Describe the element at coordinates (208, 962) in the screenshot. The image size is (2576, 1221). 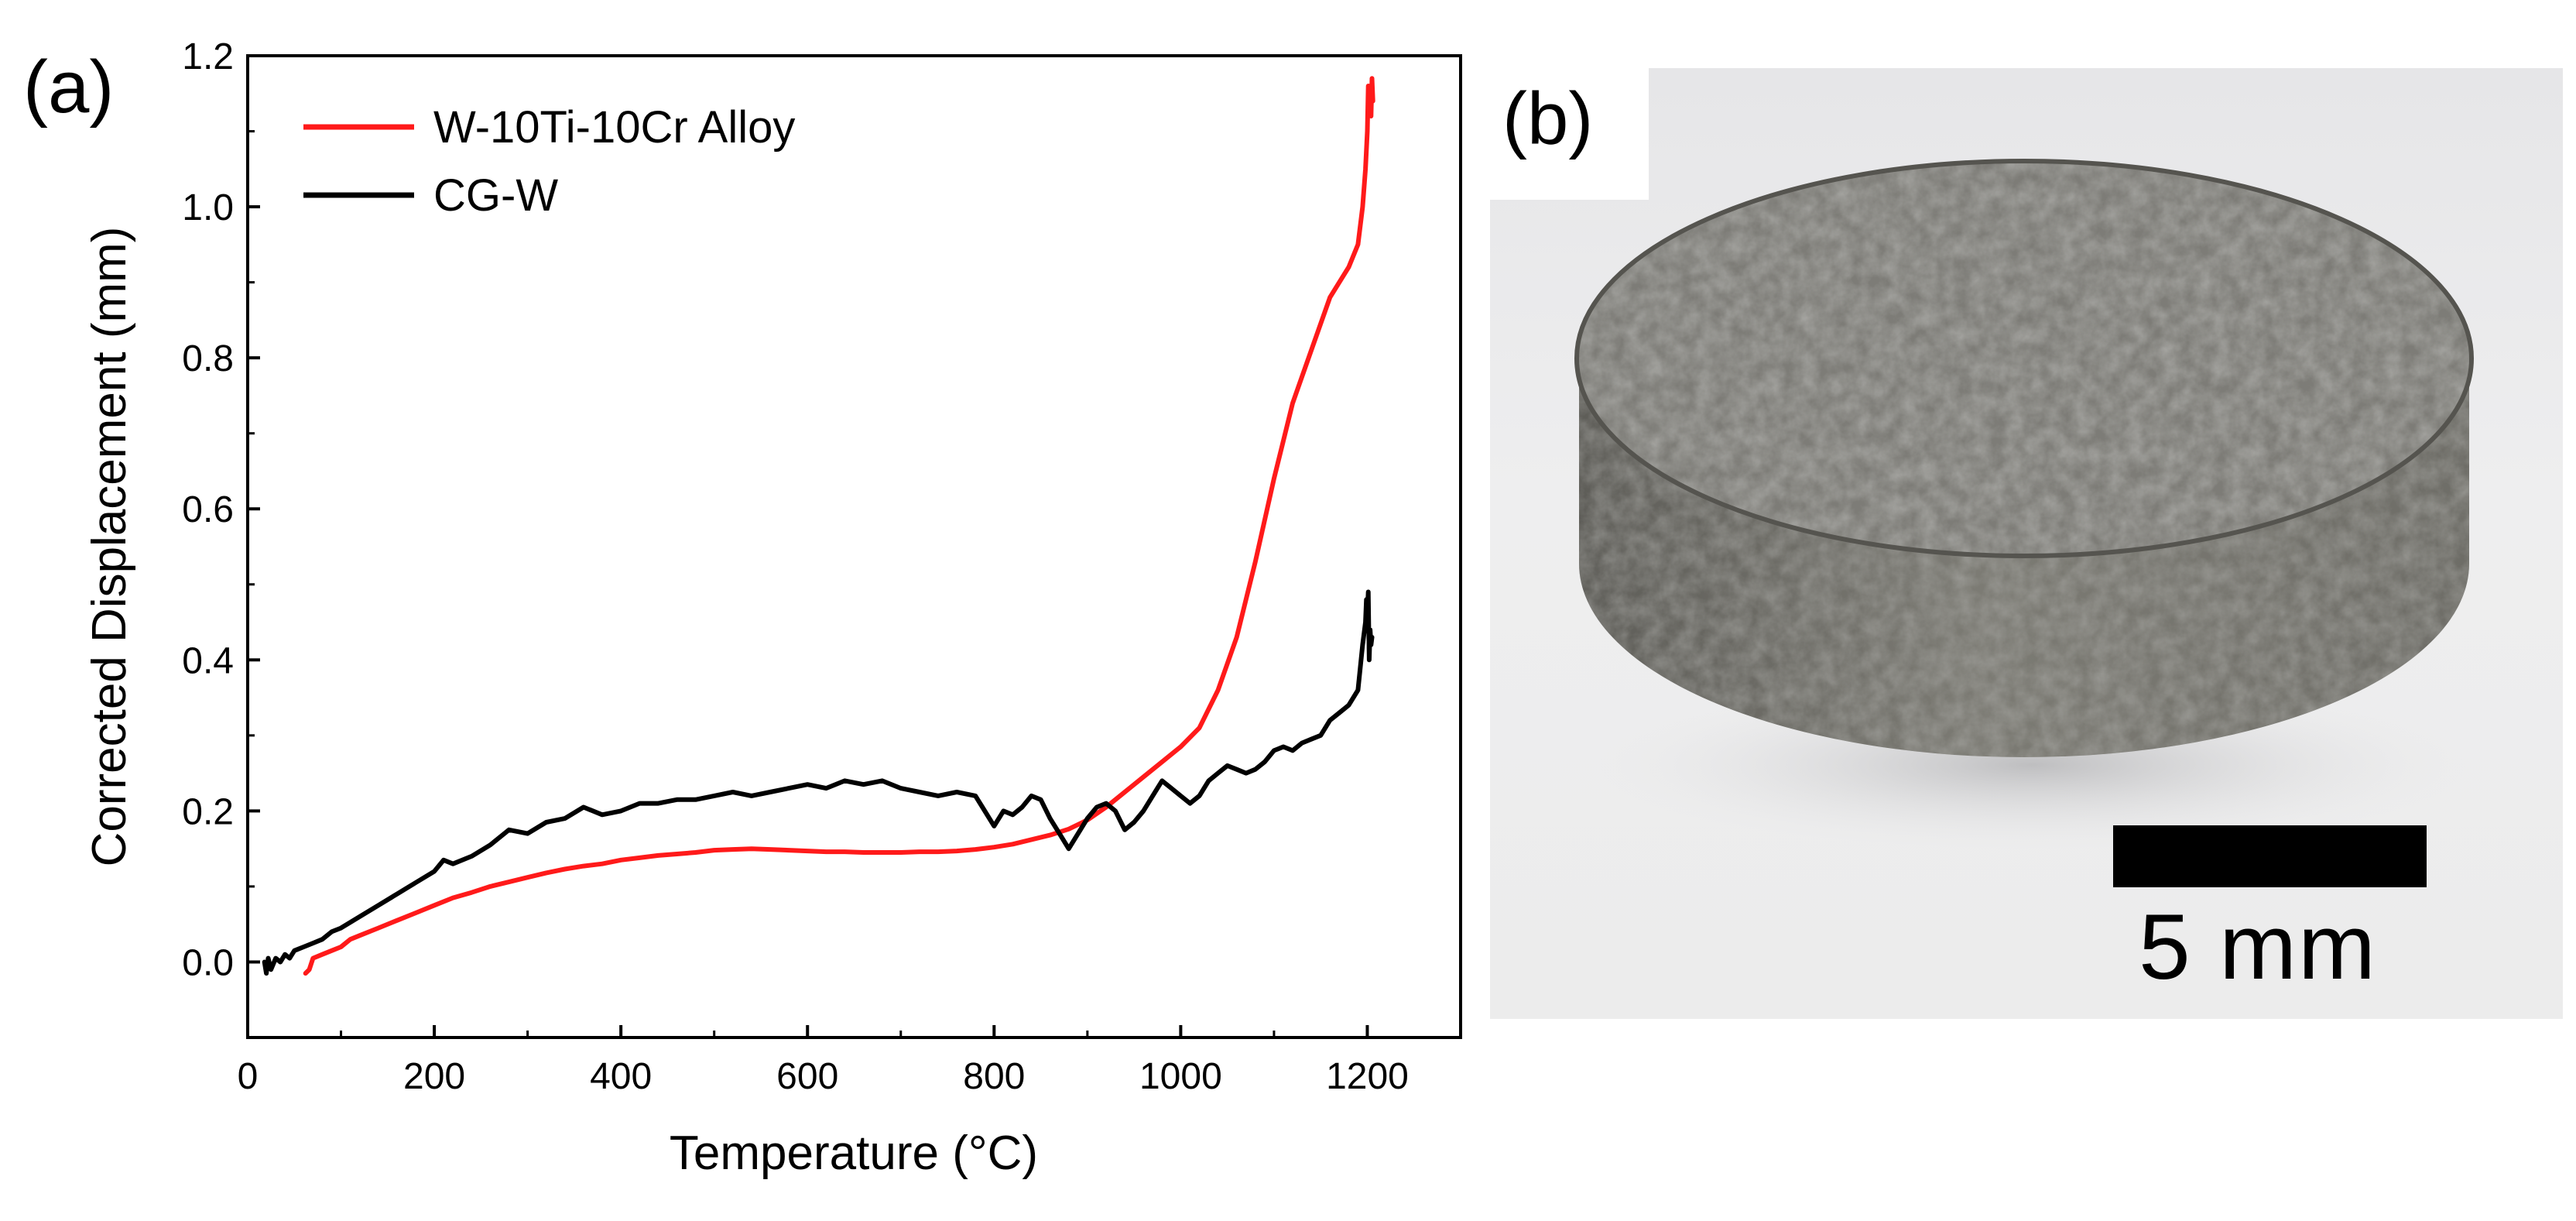
I see `y-tick-label: 0.0` at that location.